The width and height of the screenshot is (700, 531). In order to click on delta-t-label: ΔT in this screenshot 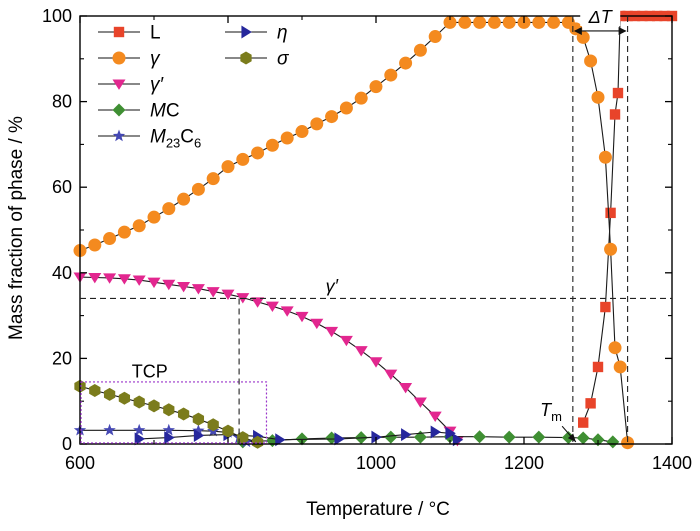, I will do `click(601, 17)`.